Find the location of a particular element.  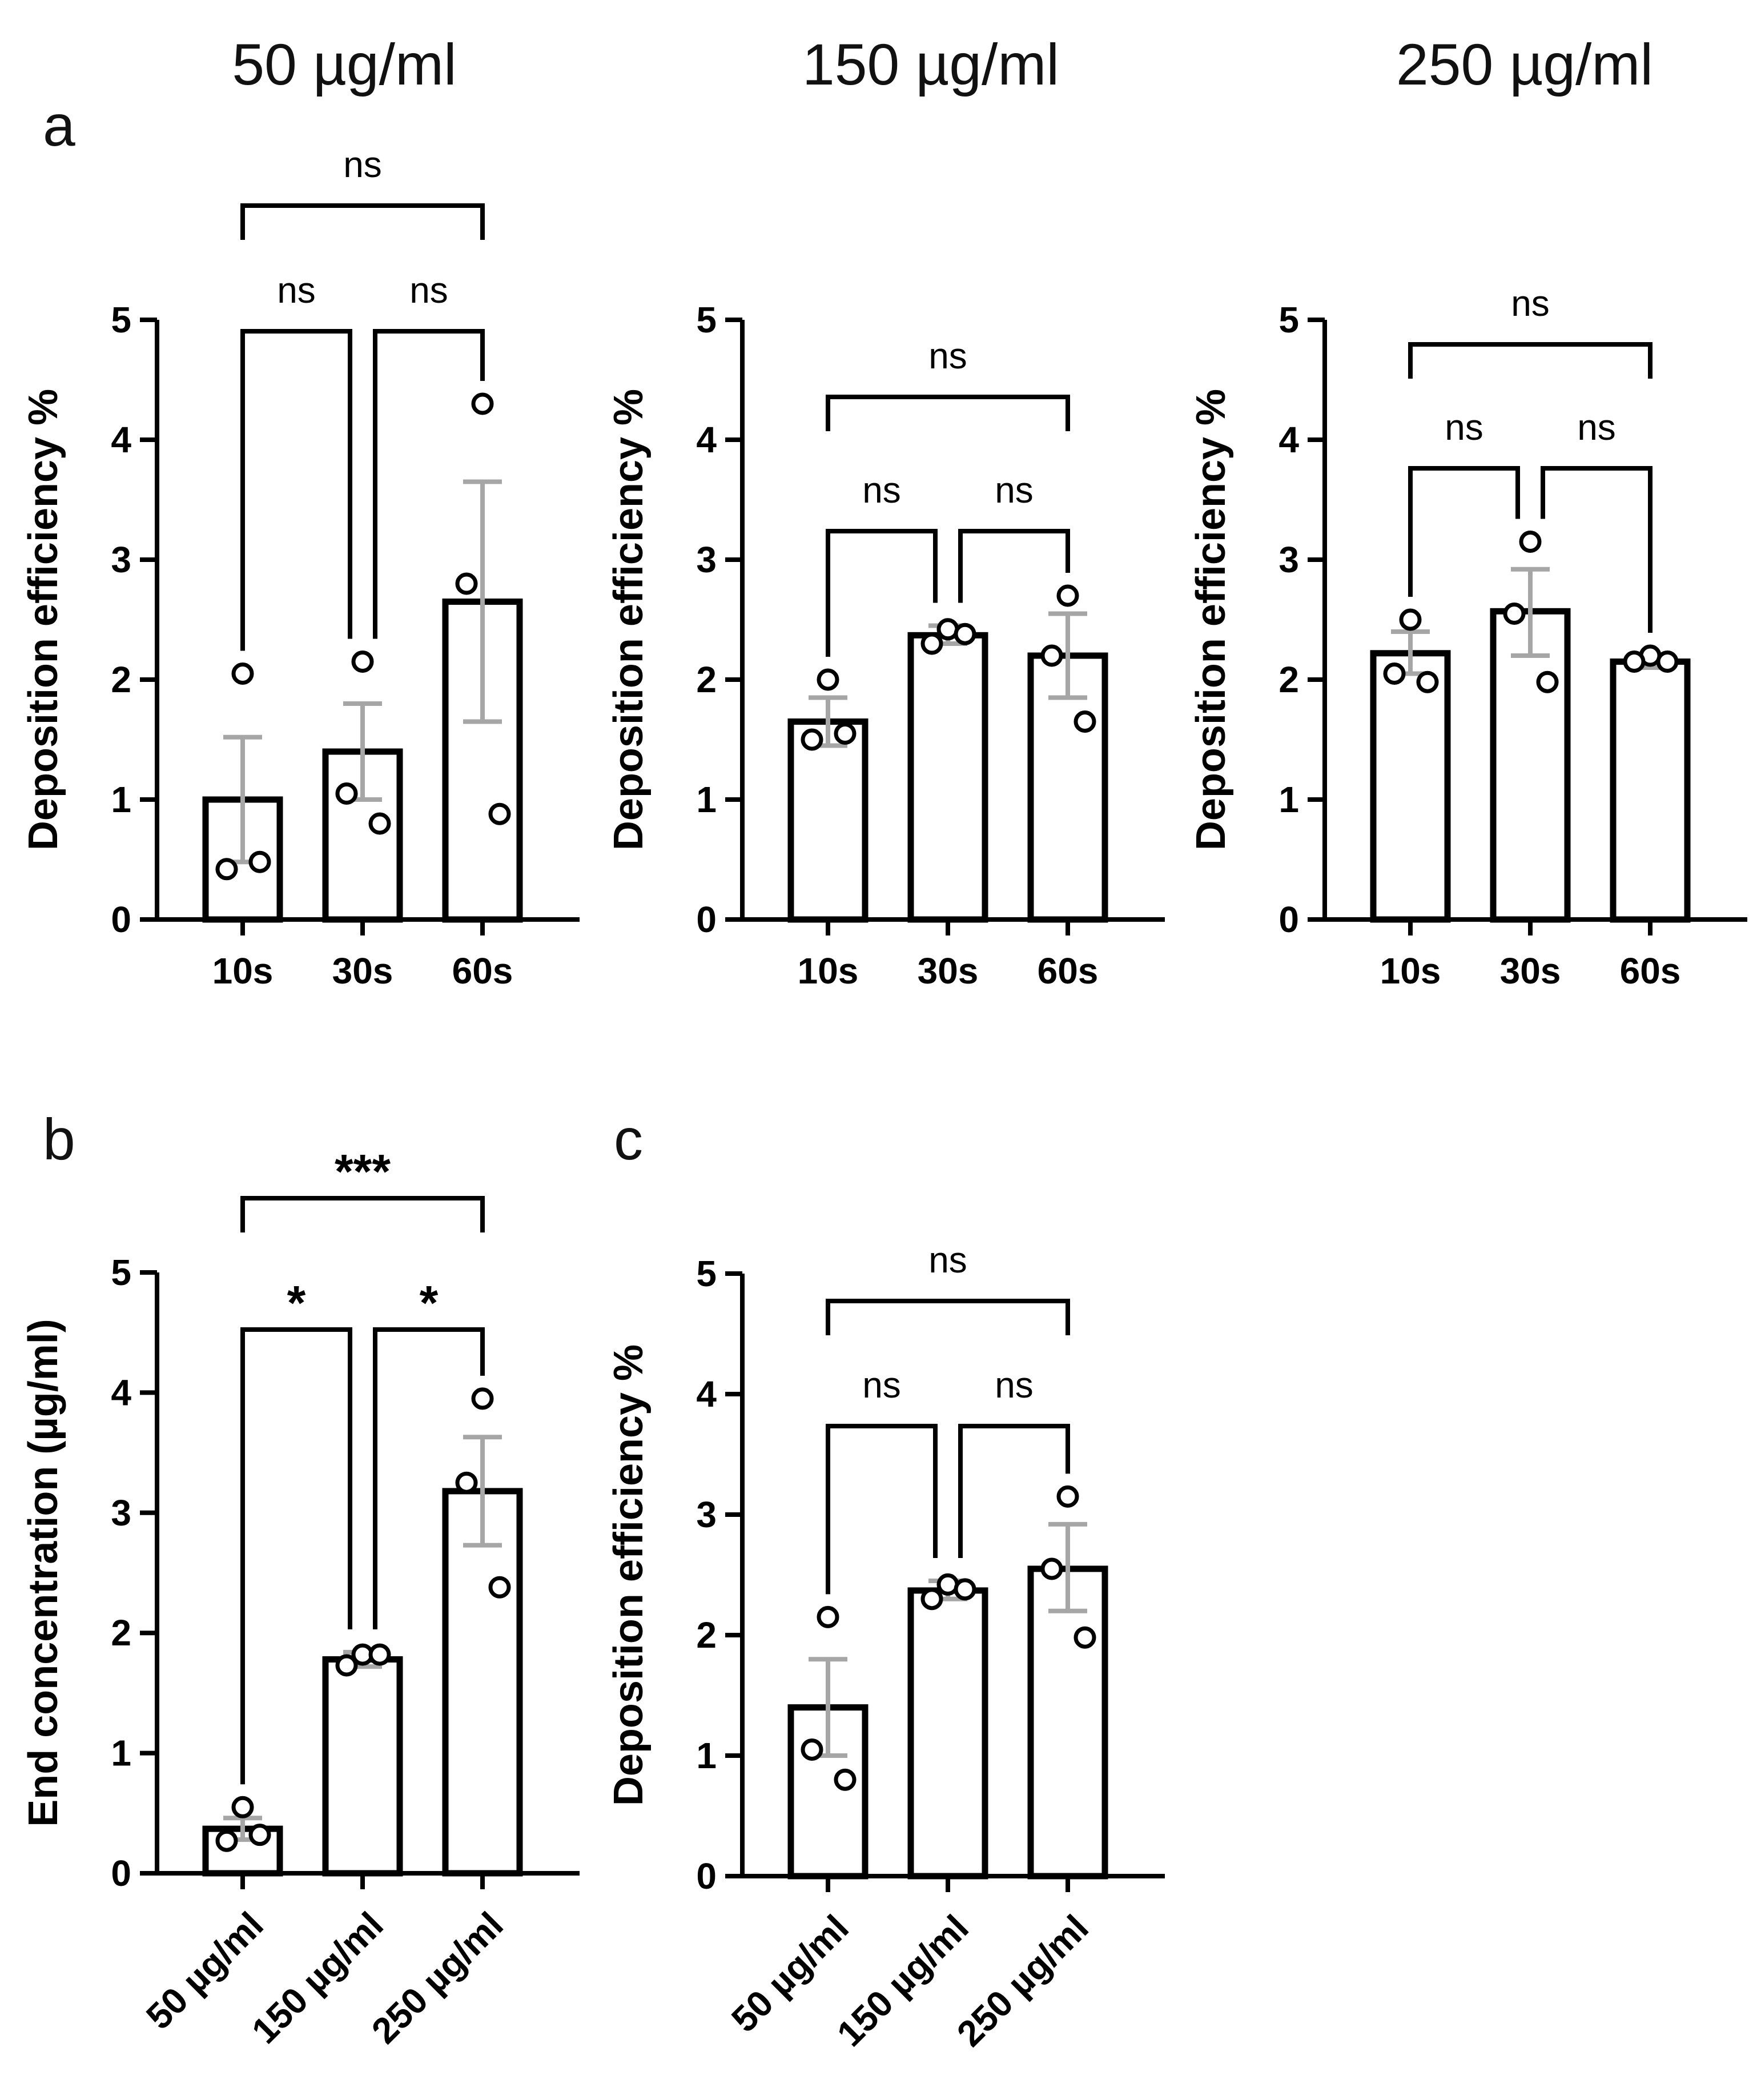

bar-150-g-ml is located at coordinates (947, 1734).